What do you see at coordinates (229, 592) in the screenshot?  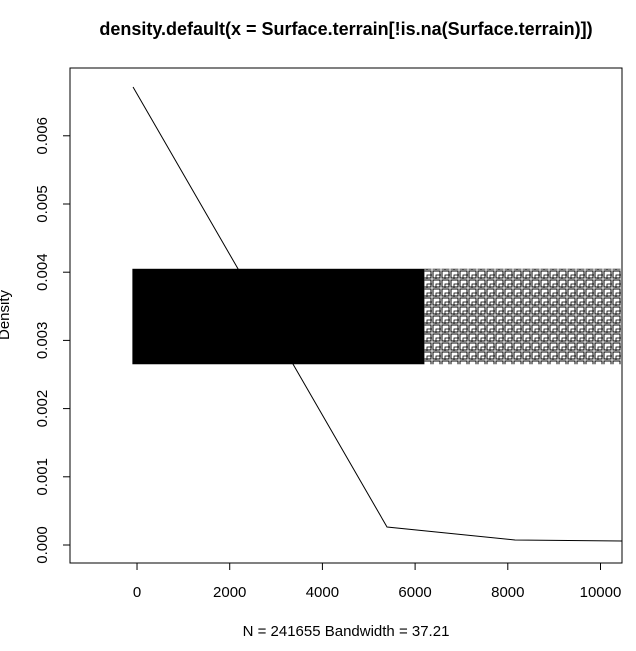 I see `x-tick-label: 2000` at bounding box center [229, 592].